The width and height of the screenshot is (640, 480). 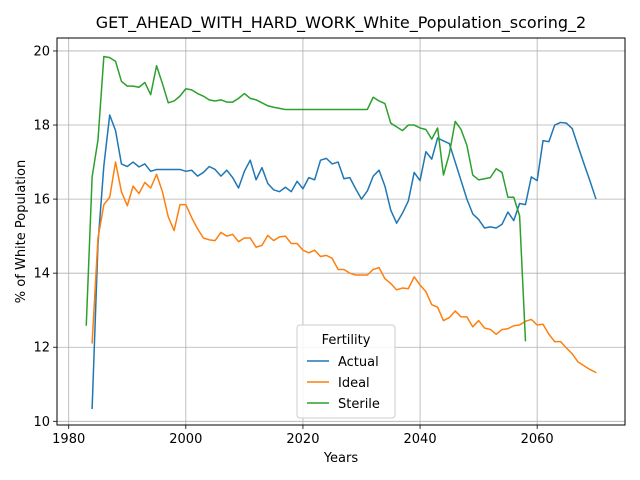 I want to click on y-tick-label: 20, so click(x=41, y=51).